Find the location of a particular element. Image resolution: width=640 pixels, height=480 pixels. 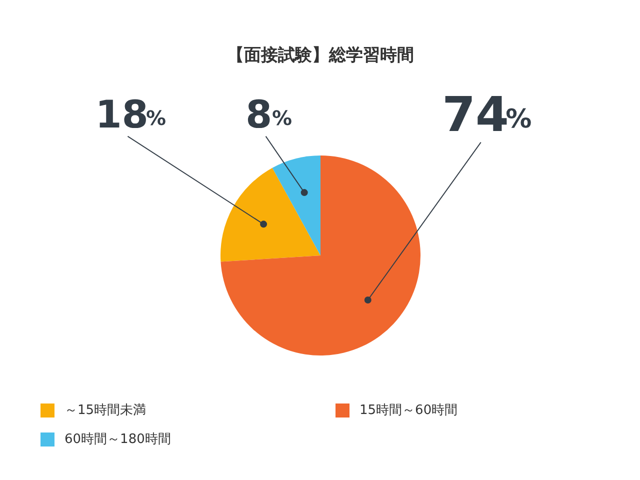

legend-label: 60時間～180時間 is located at coordinates (117, 439).